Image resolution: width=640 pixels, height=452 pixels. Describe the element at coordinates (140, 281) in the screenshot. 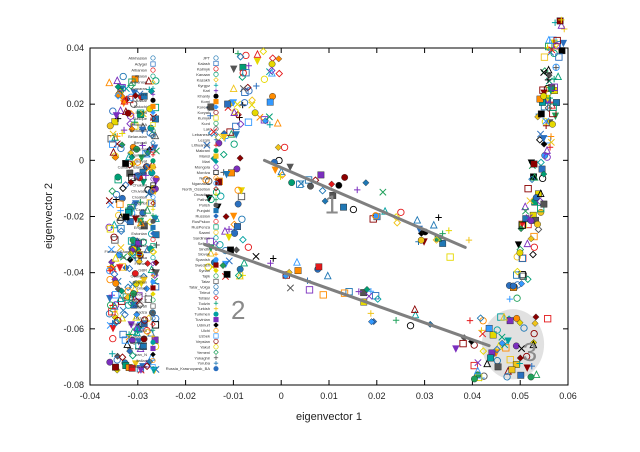

I see `legend-label: German` at that location.